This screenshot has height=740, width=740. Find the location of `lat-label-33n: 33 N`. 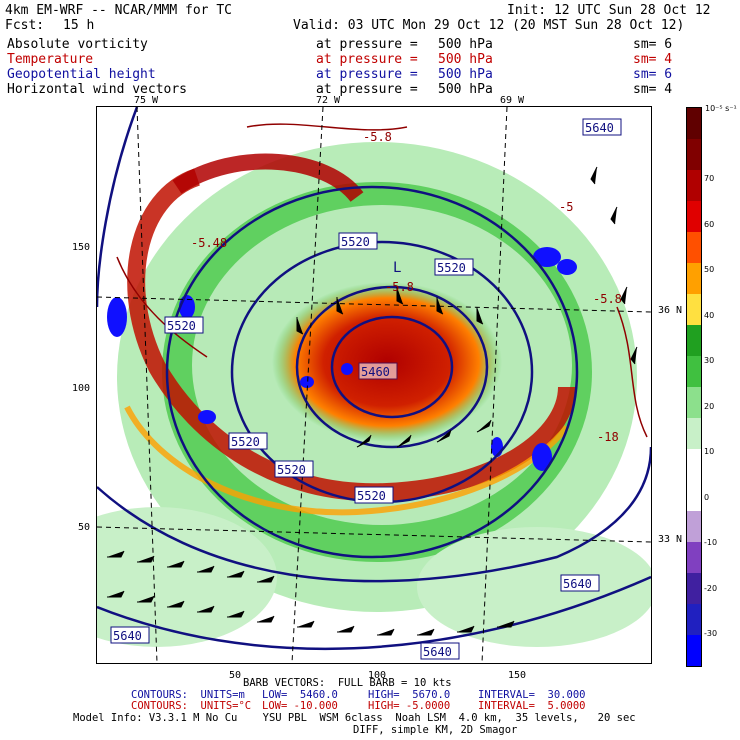

lat-label-33n: 33 N is located at coordinates (670, 539).